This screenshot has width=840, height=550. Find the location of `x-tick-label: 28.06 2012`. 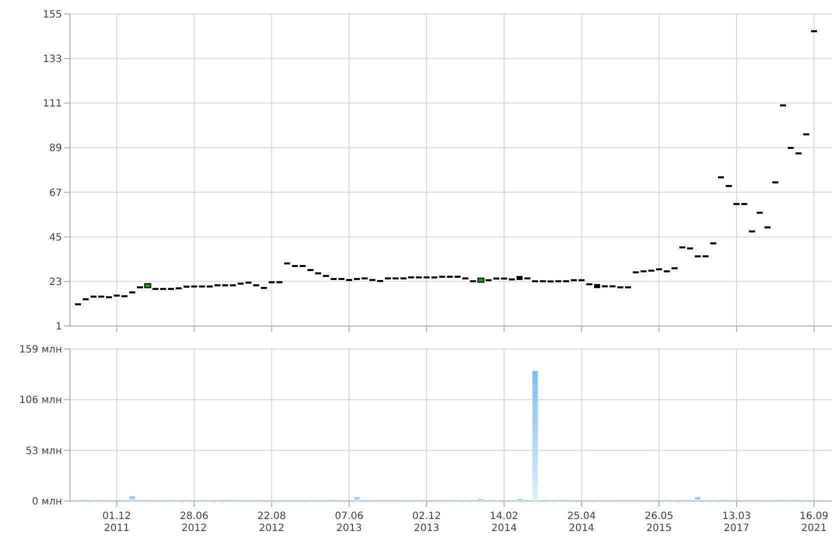

x-tick-label: 28.06 2012 is located at coordinates (194, 522).